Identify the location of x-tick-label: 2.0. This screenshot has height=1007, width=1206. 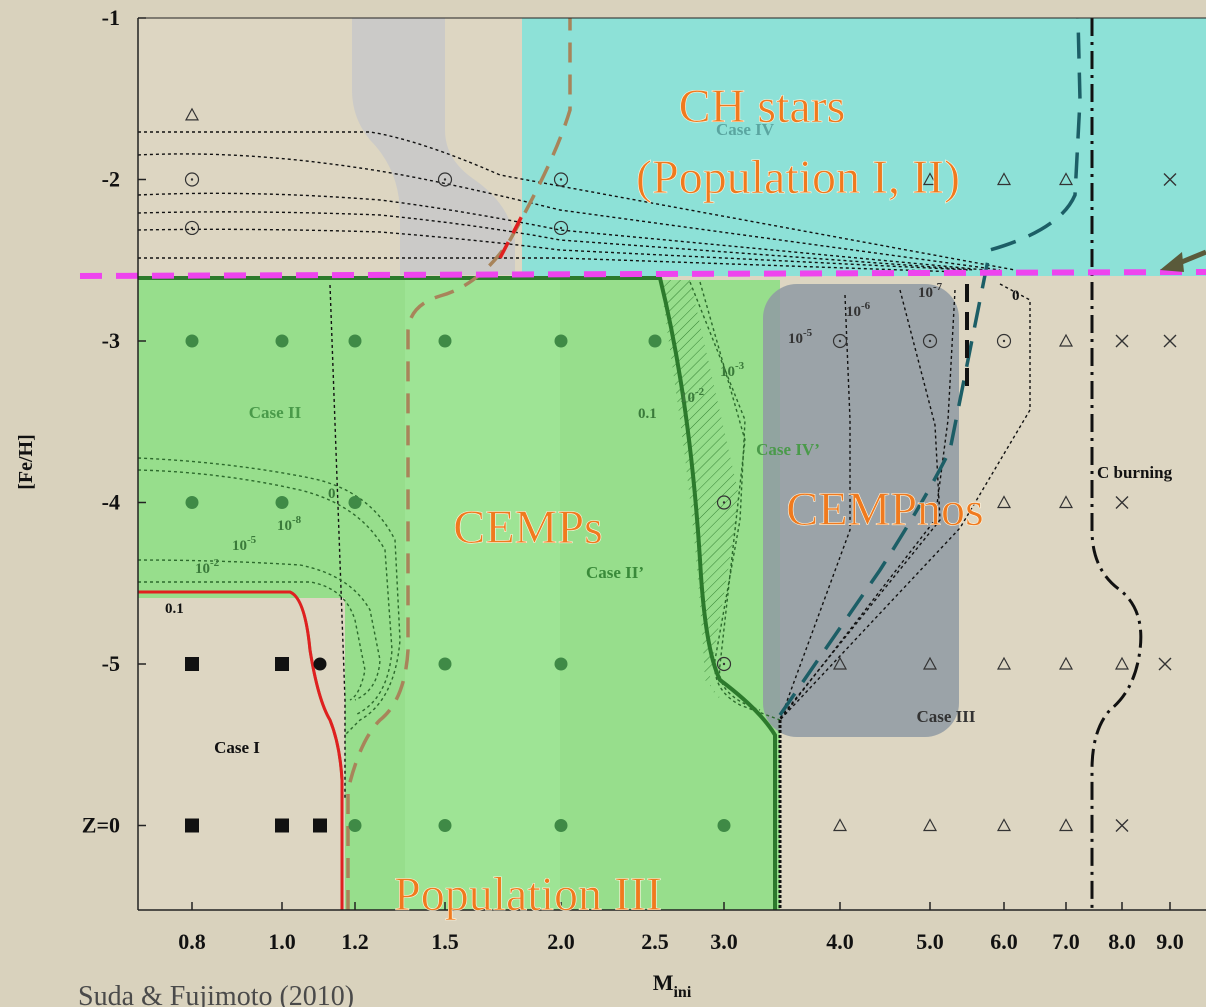
(561, 941).